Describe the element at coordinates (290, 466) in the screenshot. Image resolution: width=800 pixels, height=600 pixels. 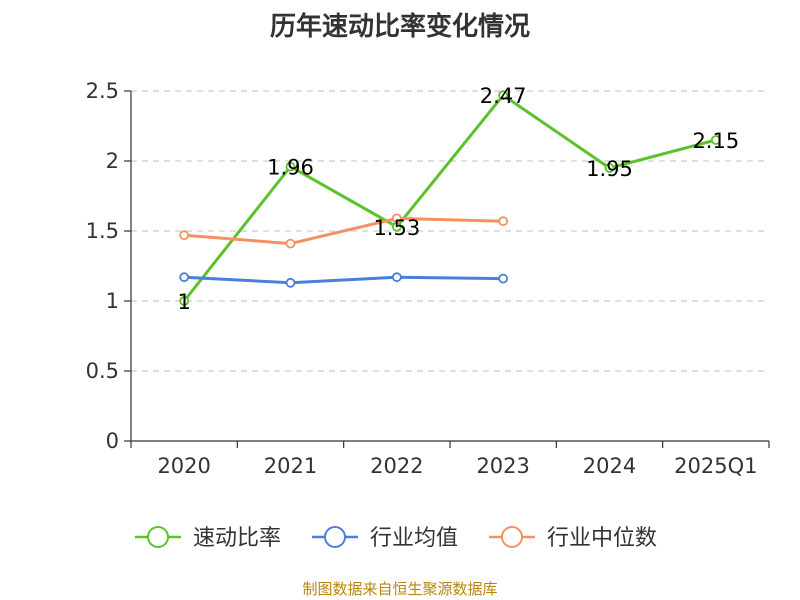
I see `x-tick-label: 2021` at that location.